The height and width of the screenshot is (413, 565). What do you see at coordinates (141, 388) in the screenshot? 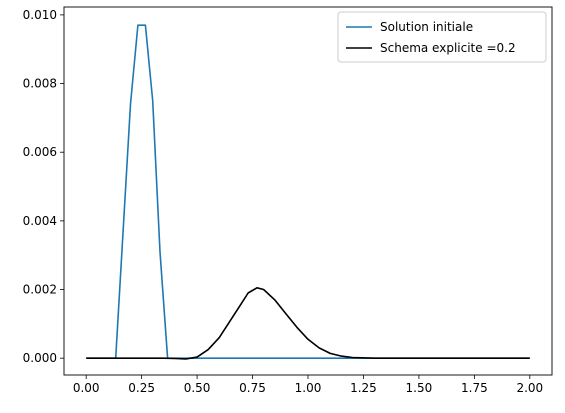
I see `x-tick-label: 0.25` at bounding box center [141, 388].